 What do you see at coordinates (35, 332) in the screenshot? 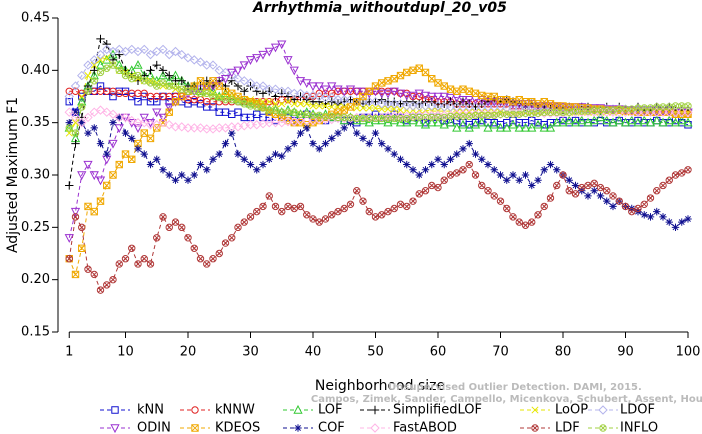
I see `y-tick-label: 0.15` at bounding box center [35, 332].